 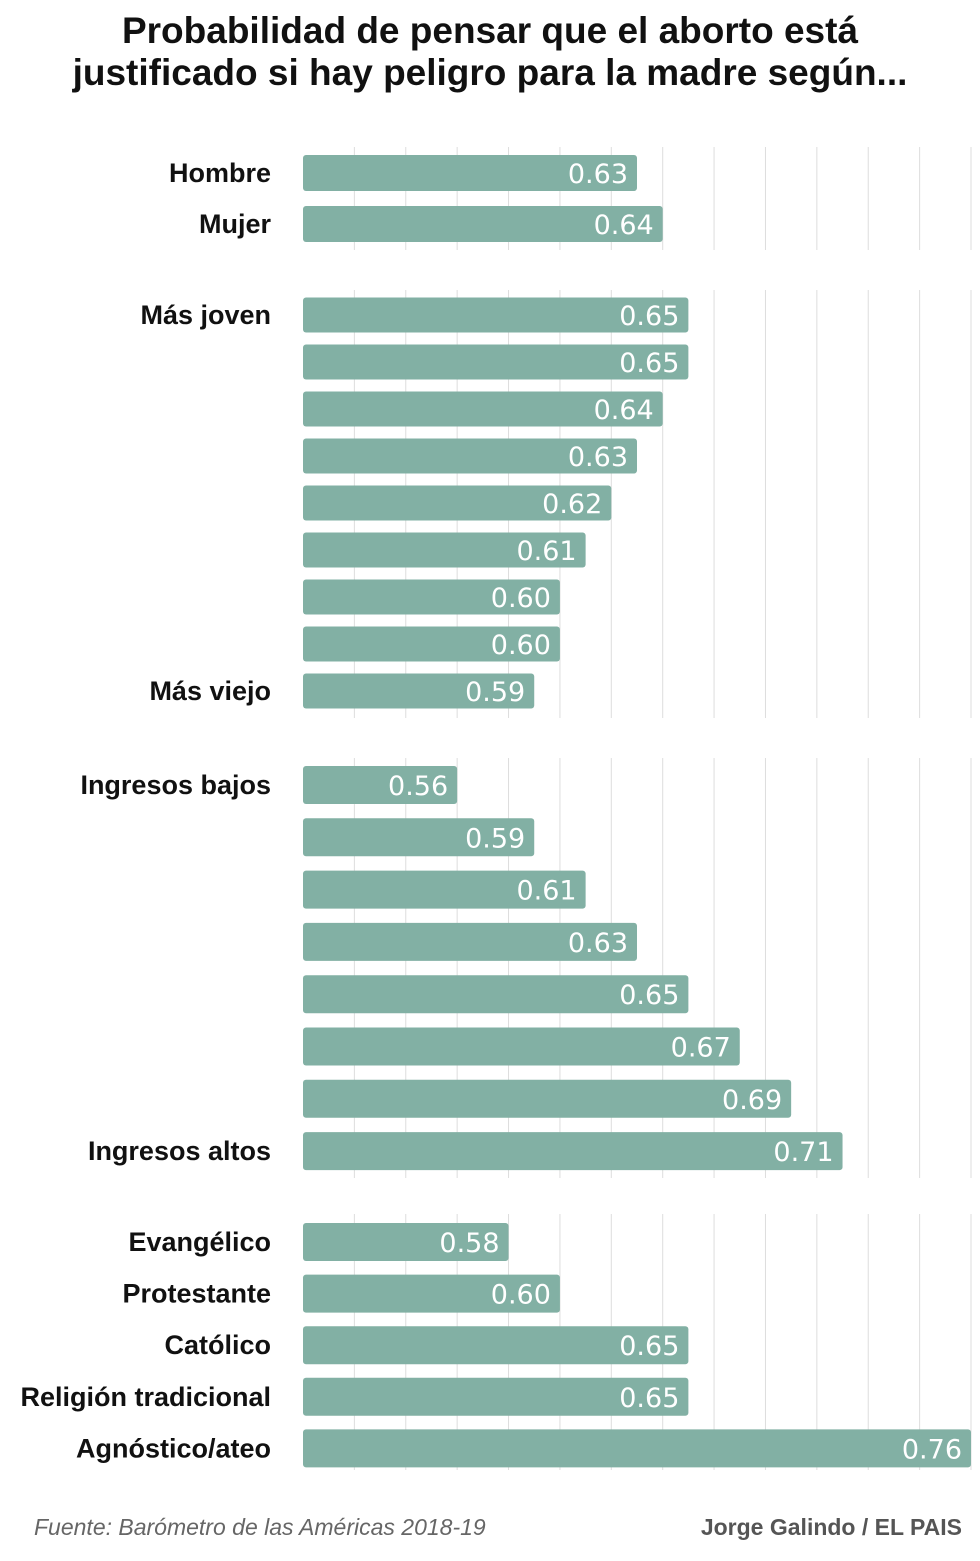 What do you see at coordinates (199, 1242) in the screenshot?
I see `category-label: Evangélico` at bounding box center [199, 1242].